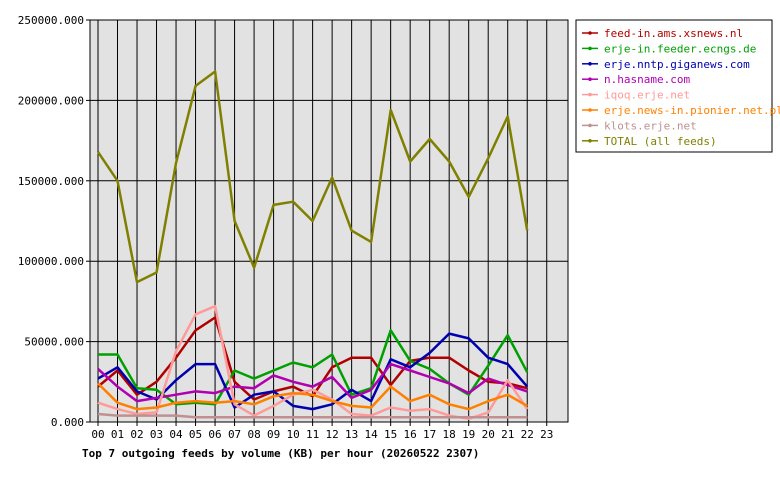  Describe the element at coordinates (176, 434) in the screenshot. I see `x-tick-label: 04` at that location.